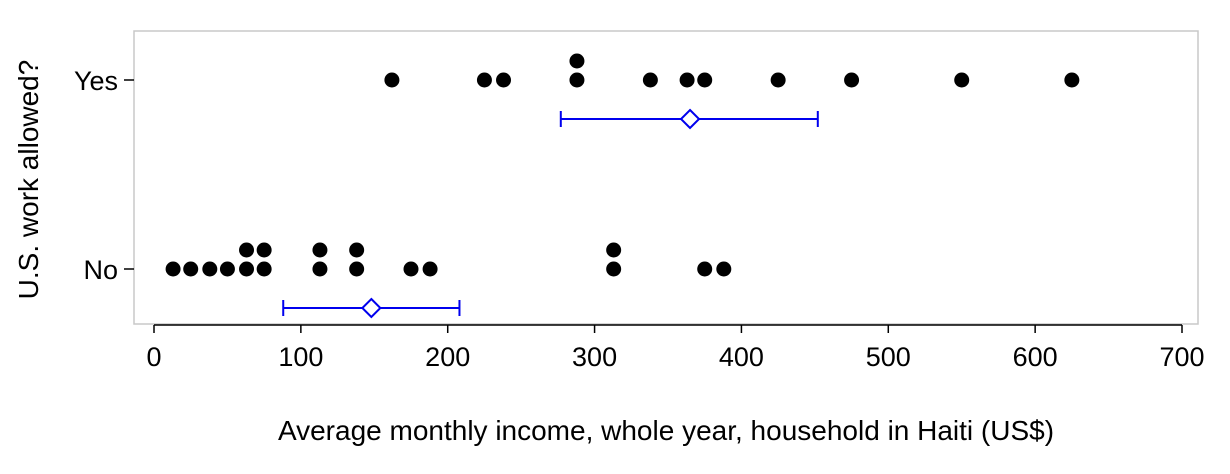 This screenshot has height=474, width=1230. Describe the element at coordinates (100, 270) in the screenshot. I see `y-tick-label-no: No` at that location.